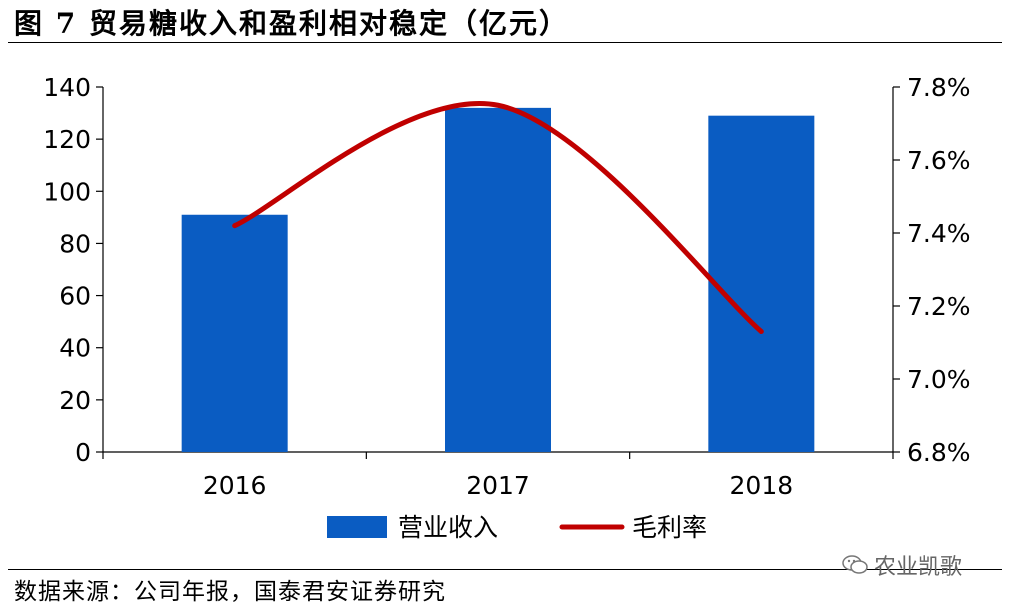 The image size is (1018, 609). What do you see at coordinates (75, 348) in the screenshot?
I see `y-left-tick-label: 40` at bounding box center [75, 348].